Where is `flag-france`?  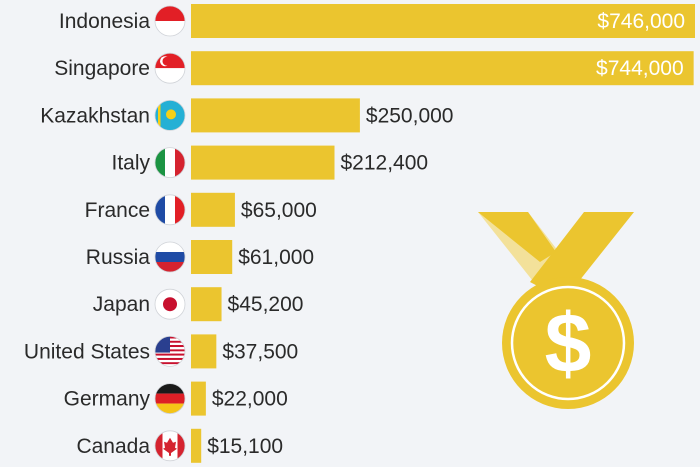 flag-france is located at coordinates (170, 210).